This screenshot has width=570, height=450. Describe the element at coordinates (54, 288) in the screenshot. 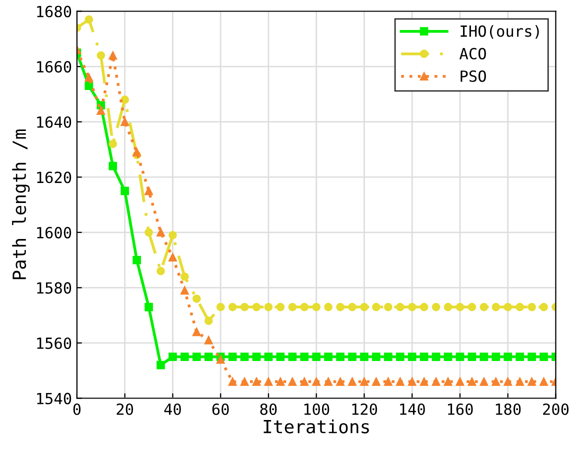

I see `y-tick-label: 1580` at that location.